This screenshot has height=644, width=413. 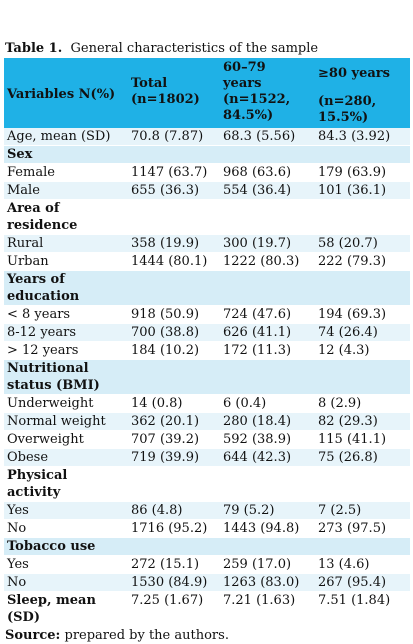 I want to click on cell-80-plus: 75 (26.8), so click(x=362, y=457).